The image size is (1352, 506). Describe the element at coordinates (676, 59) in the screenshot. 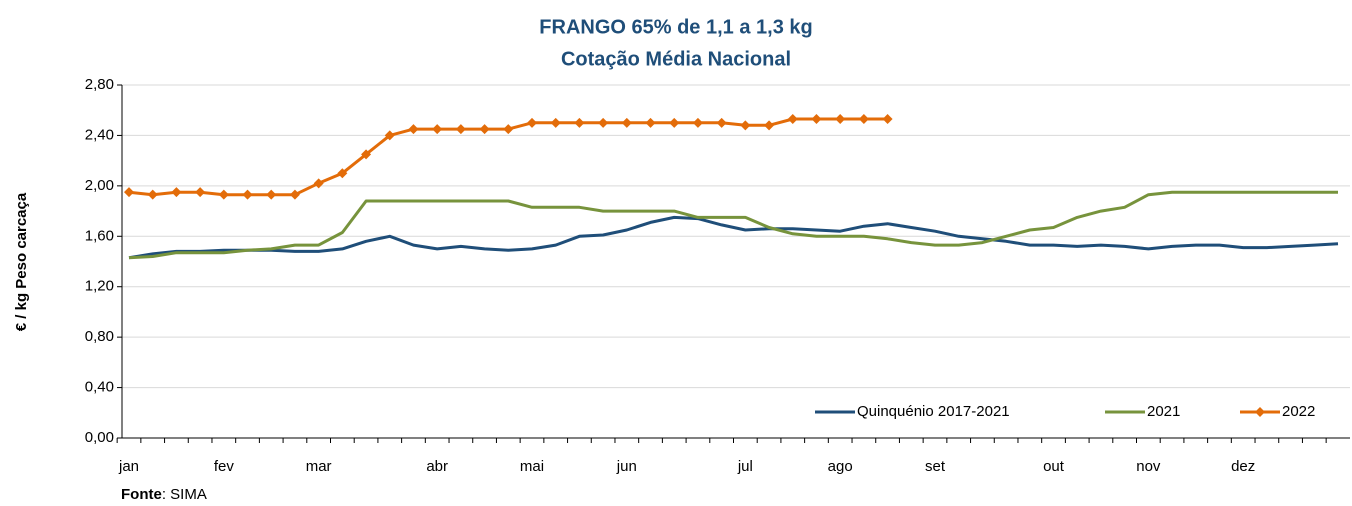

I see `chart-subtitle: Cotação Média Nacional` at that location.